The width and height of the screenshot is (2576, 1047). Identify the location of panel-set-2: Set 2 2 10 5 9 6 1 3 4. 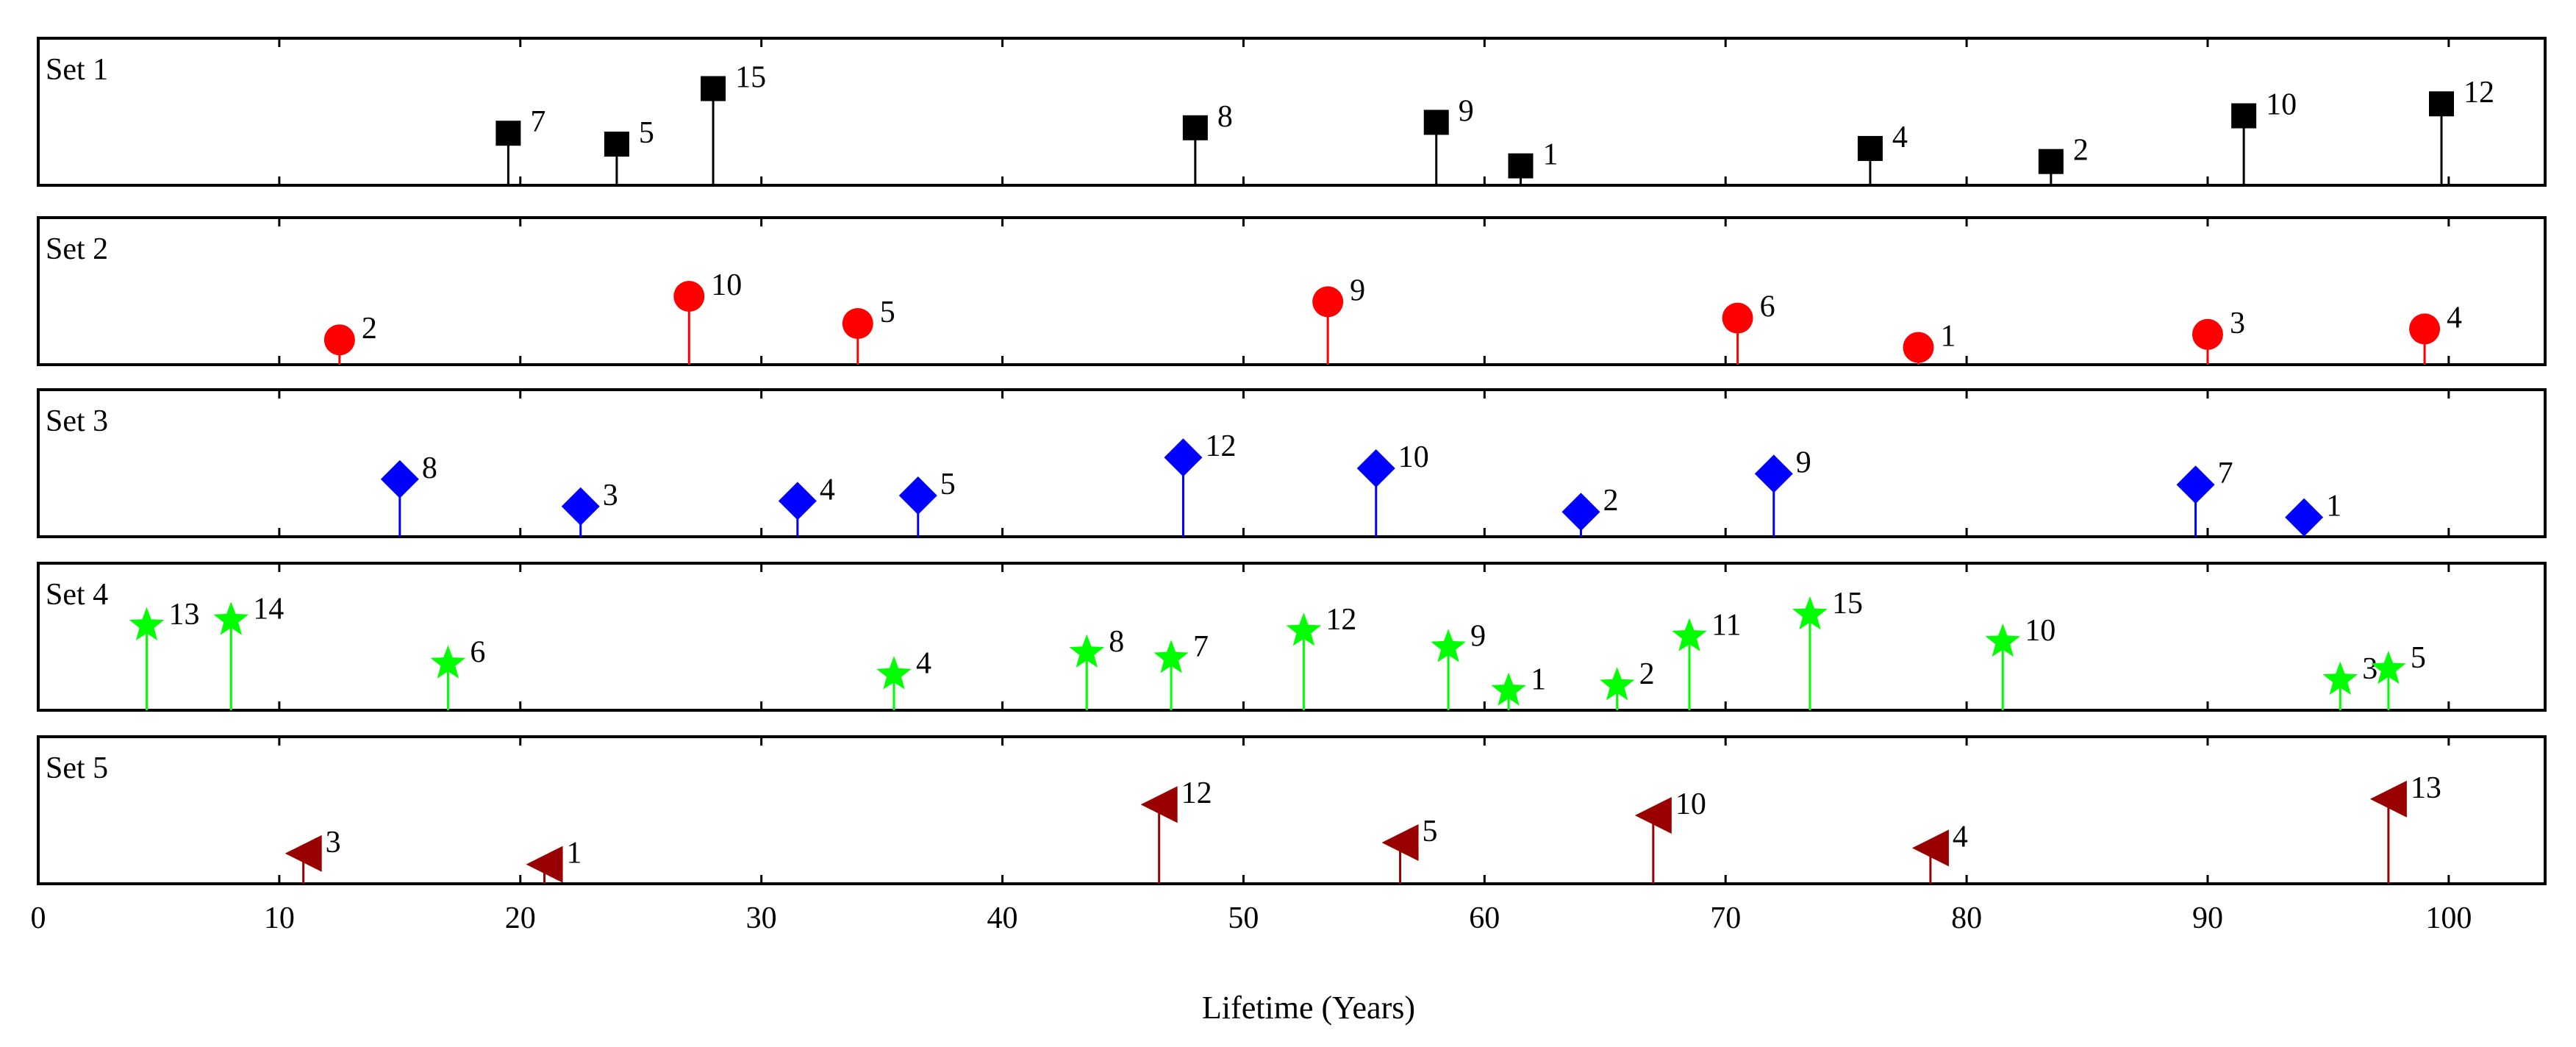
(1292, 291).